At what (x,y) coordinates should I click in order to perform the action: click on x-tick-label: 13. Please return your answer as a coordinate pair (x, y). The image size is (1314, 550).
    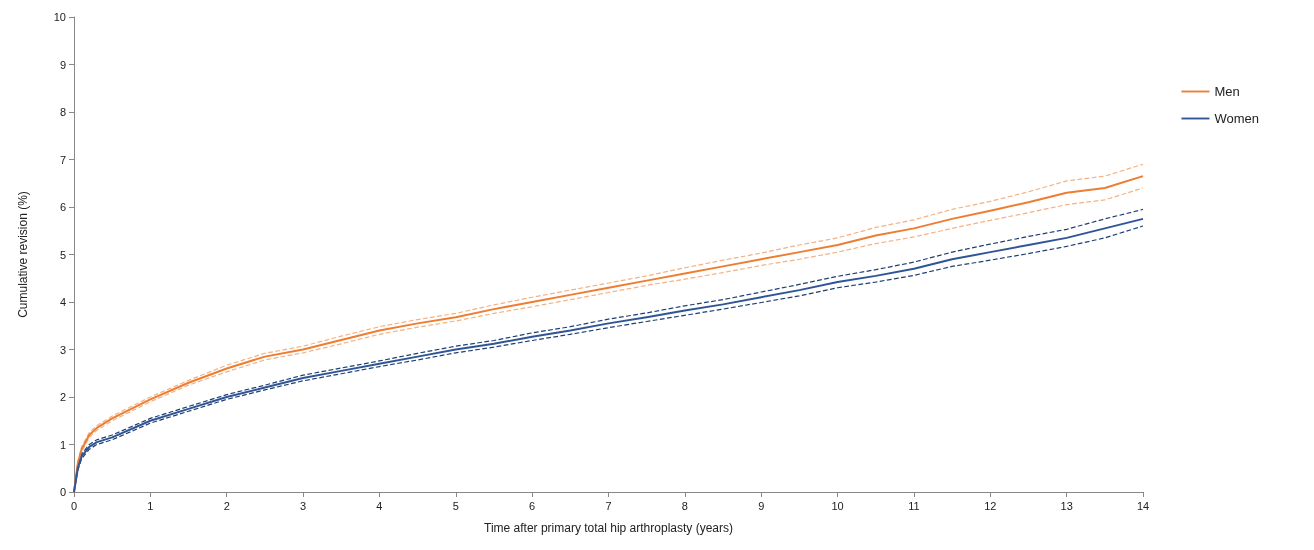
    Looking at the image, I should click on (1066, 505).